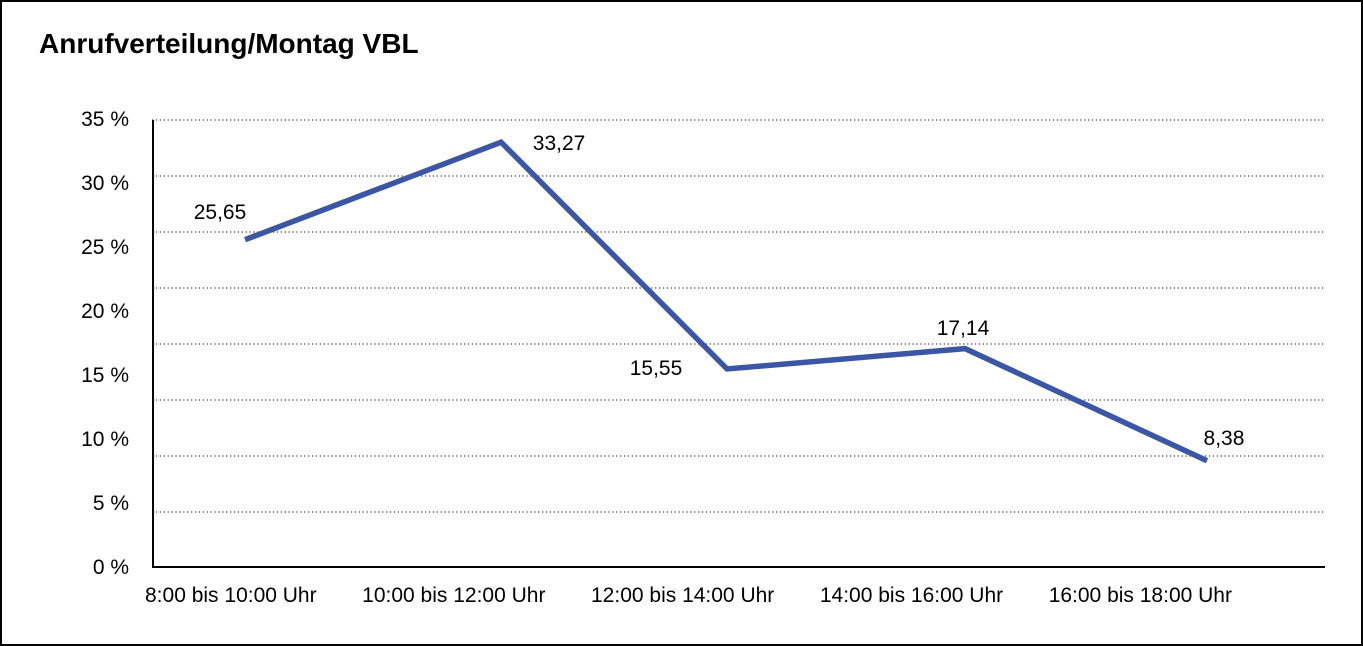 The width and height of the screenshot is (1363, 646). Describe the element at coordinates (683, 595) in the screenshot. I see `x-tick-label: 12:00 bis 14:00 Uhr` at that location.